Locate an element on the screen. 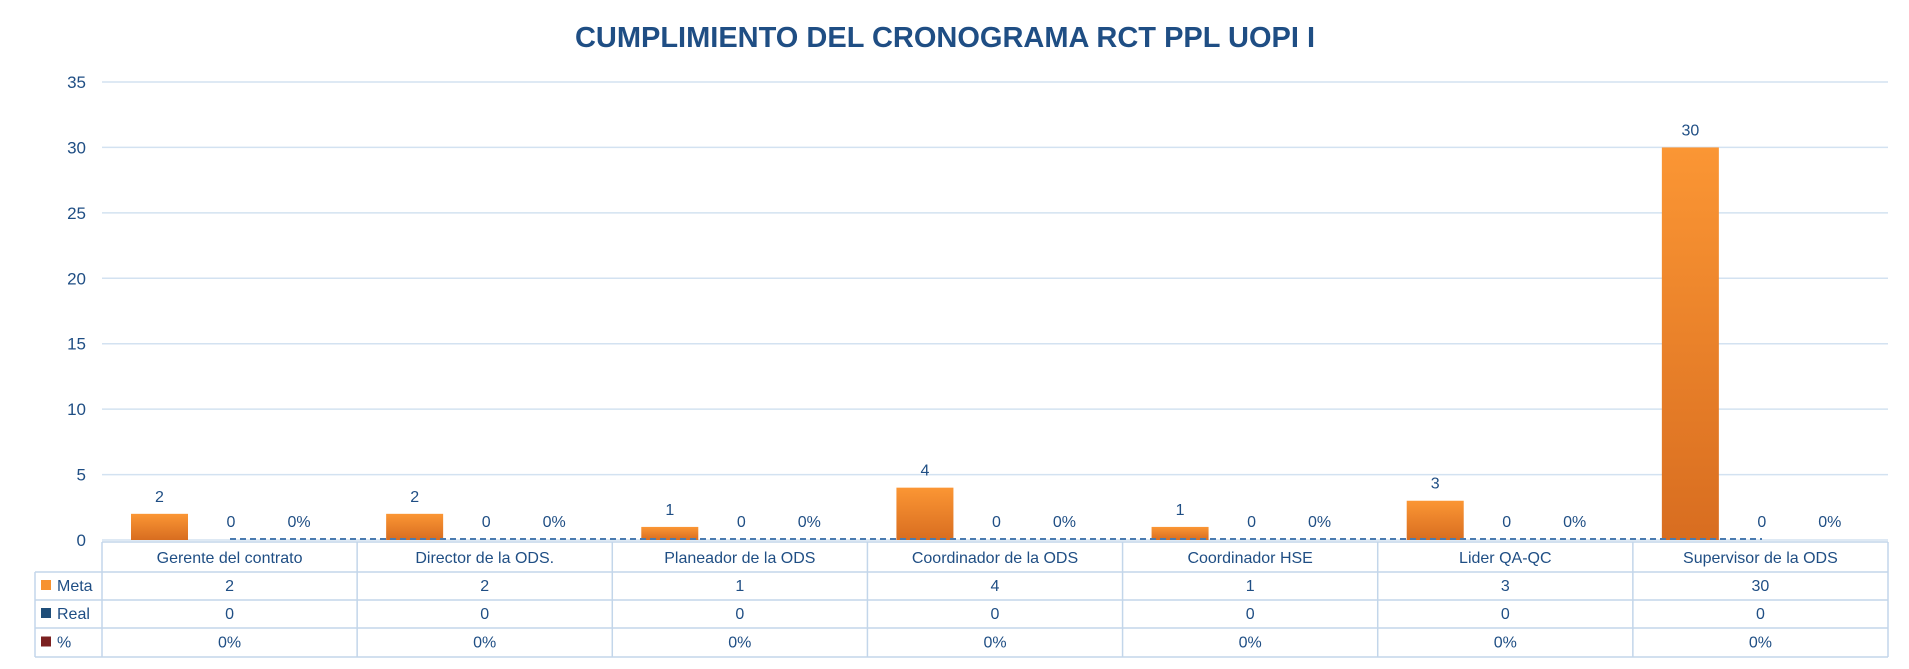 The image size is (1909, 669). table-cell: 3 is located at coordinates (1505, 586).